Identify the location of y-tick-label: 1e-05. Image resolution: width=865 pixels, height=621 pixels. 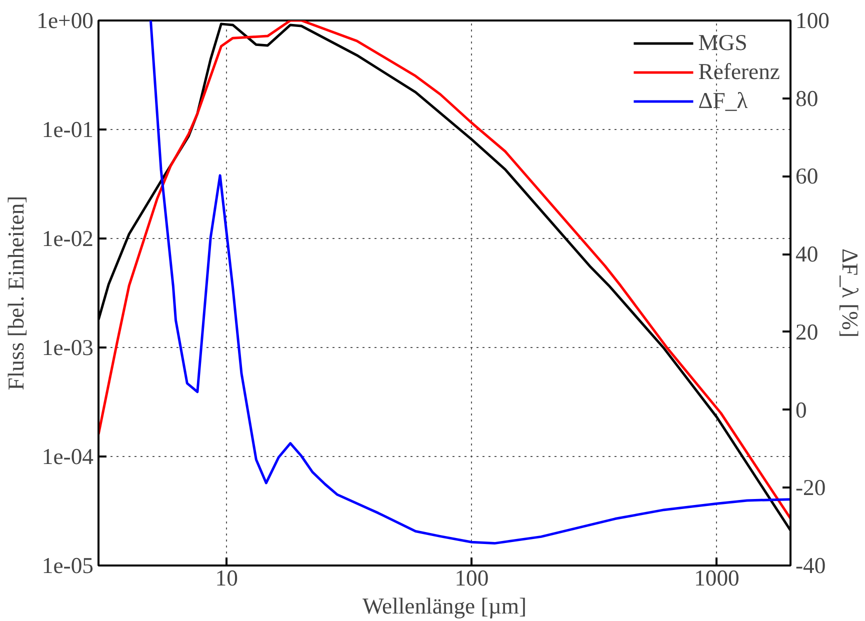
(68, 565).